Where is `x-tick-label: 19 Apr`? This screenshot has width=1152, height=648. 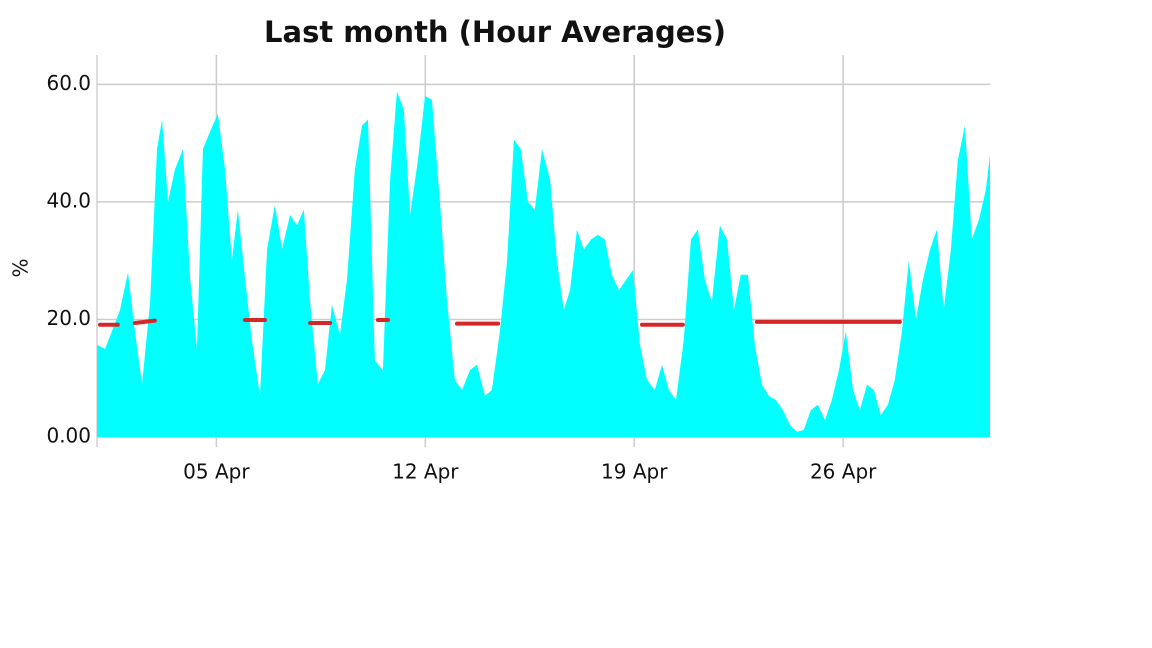 x-tick-label: 19 Apr is located at coordinates (634, 472).